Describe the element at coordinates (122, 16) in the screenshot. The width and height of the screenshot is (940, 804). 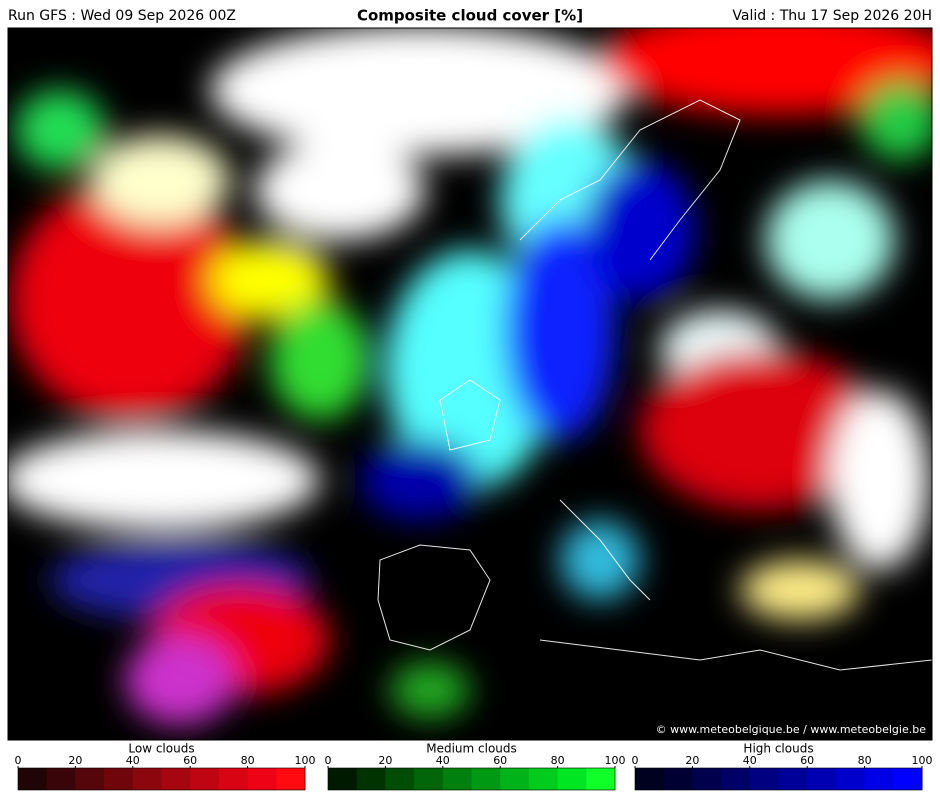
I see `run-label: Run GFS : Wed 09 Sep 2026 00Z` at that location.